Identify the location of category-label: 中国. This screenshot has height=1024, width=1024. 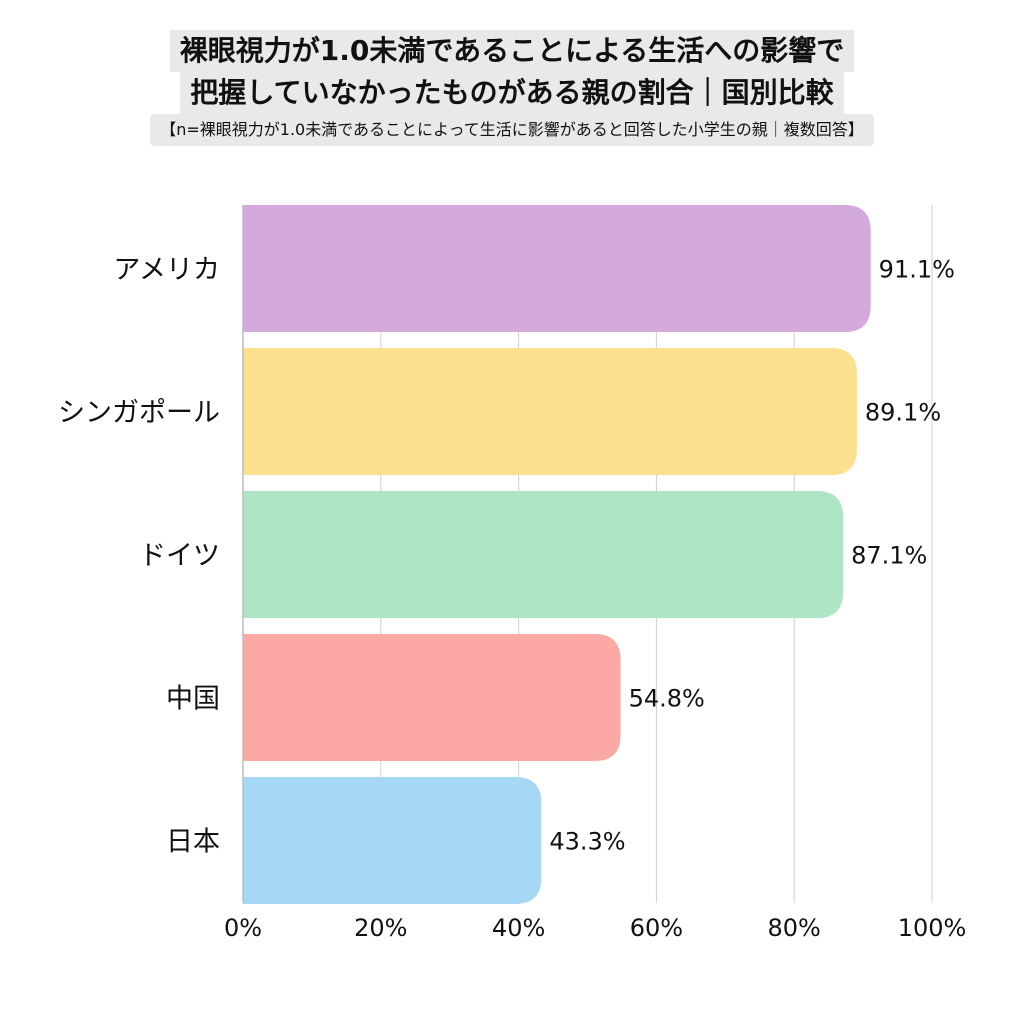
(193, 699).